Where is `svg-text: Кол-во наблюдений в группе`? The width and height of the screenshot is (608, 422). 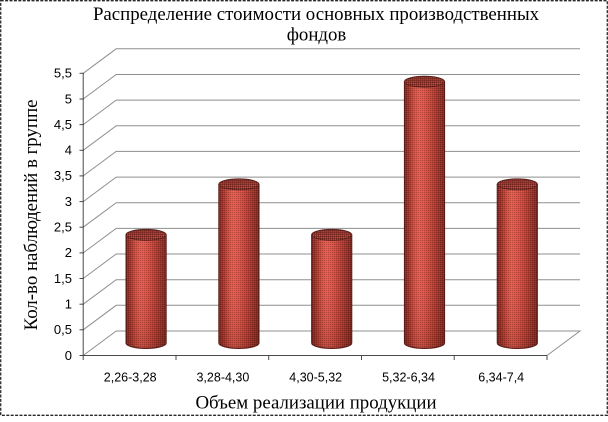
svg-text: Кол-во наблюдений в группе is located at coordinates (31, 215).